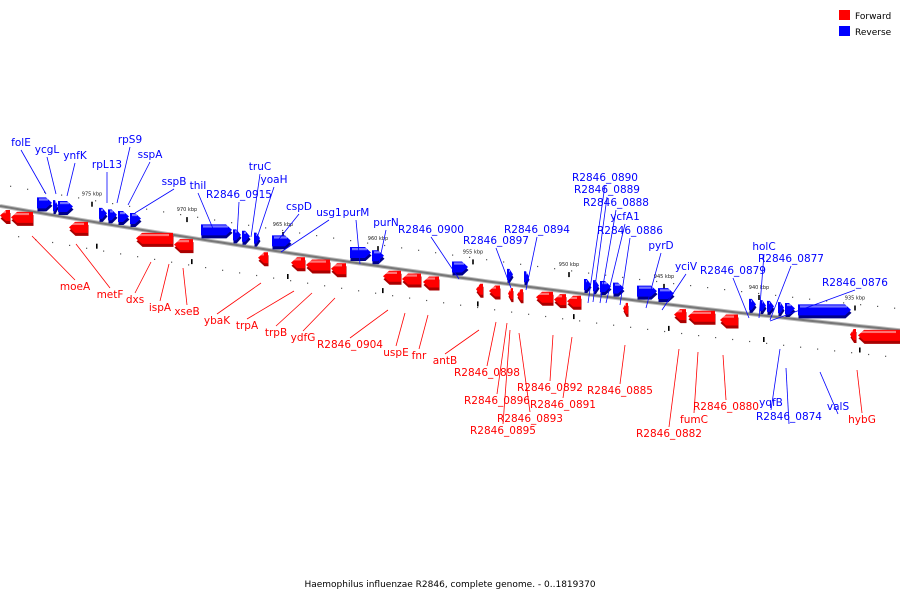  I want to click on gene-label-trpa: trpA, so click(247, 326).